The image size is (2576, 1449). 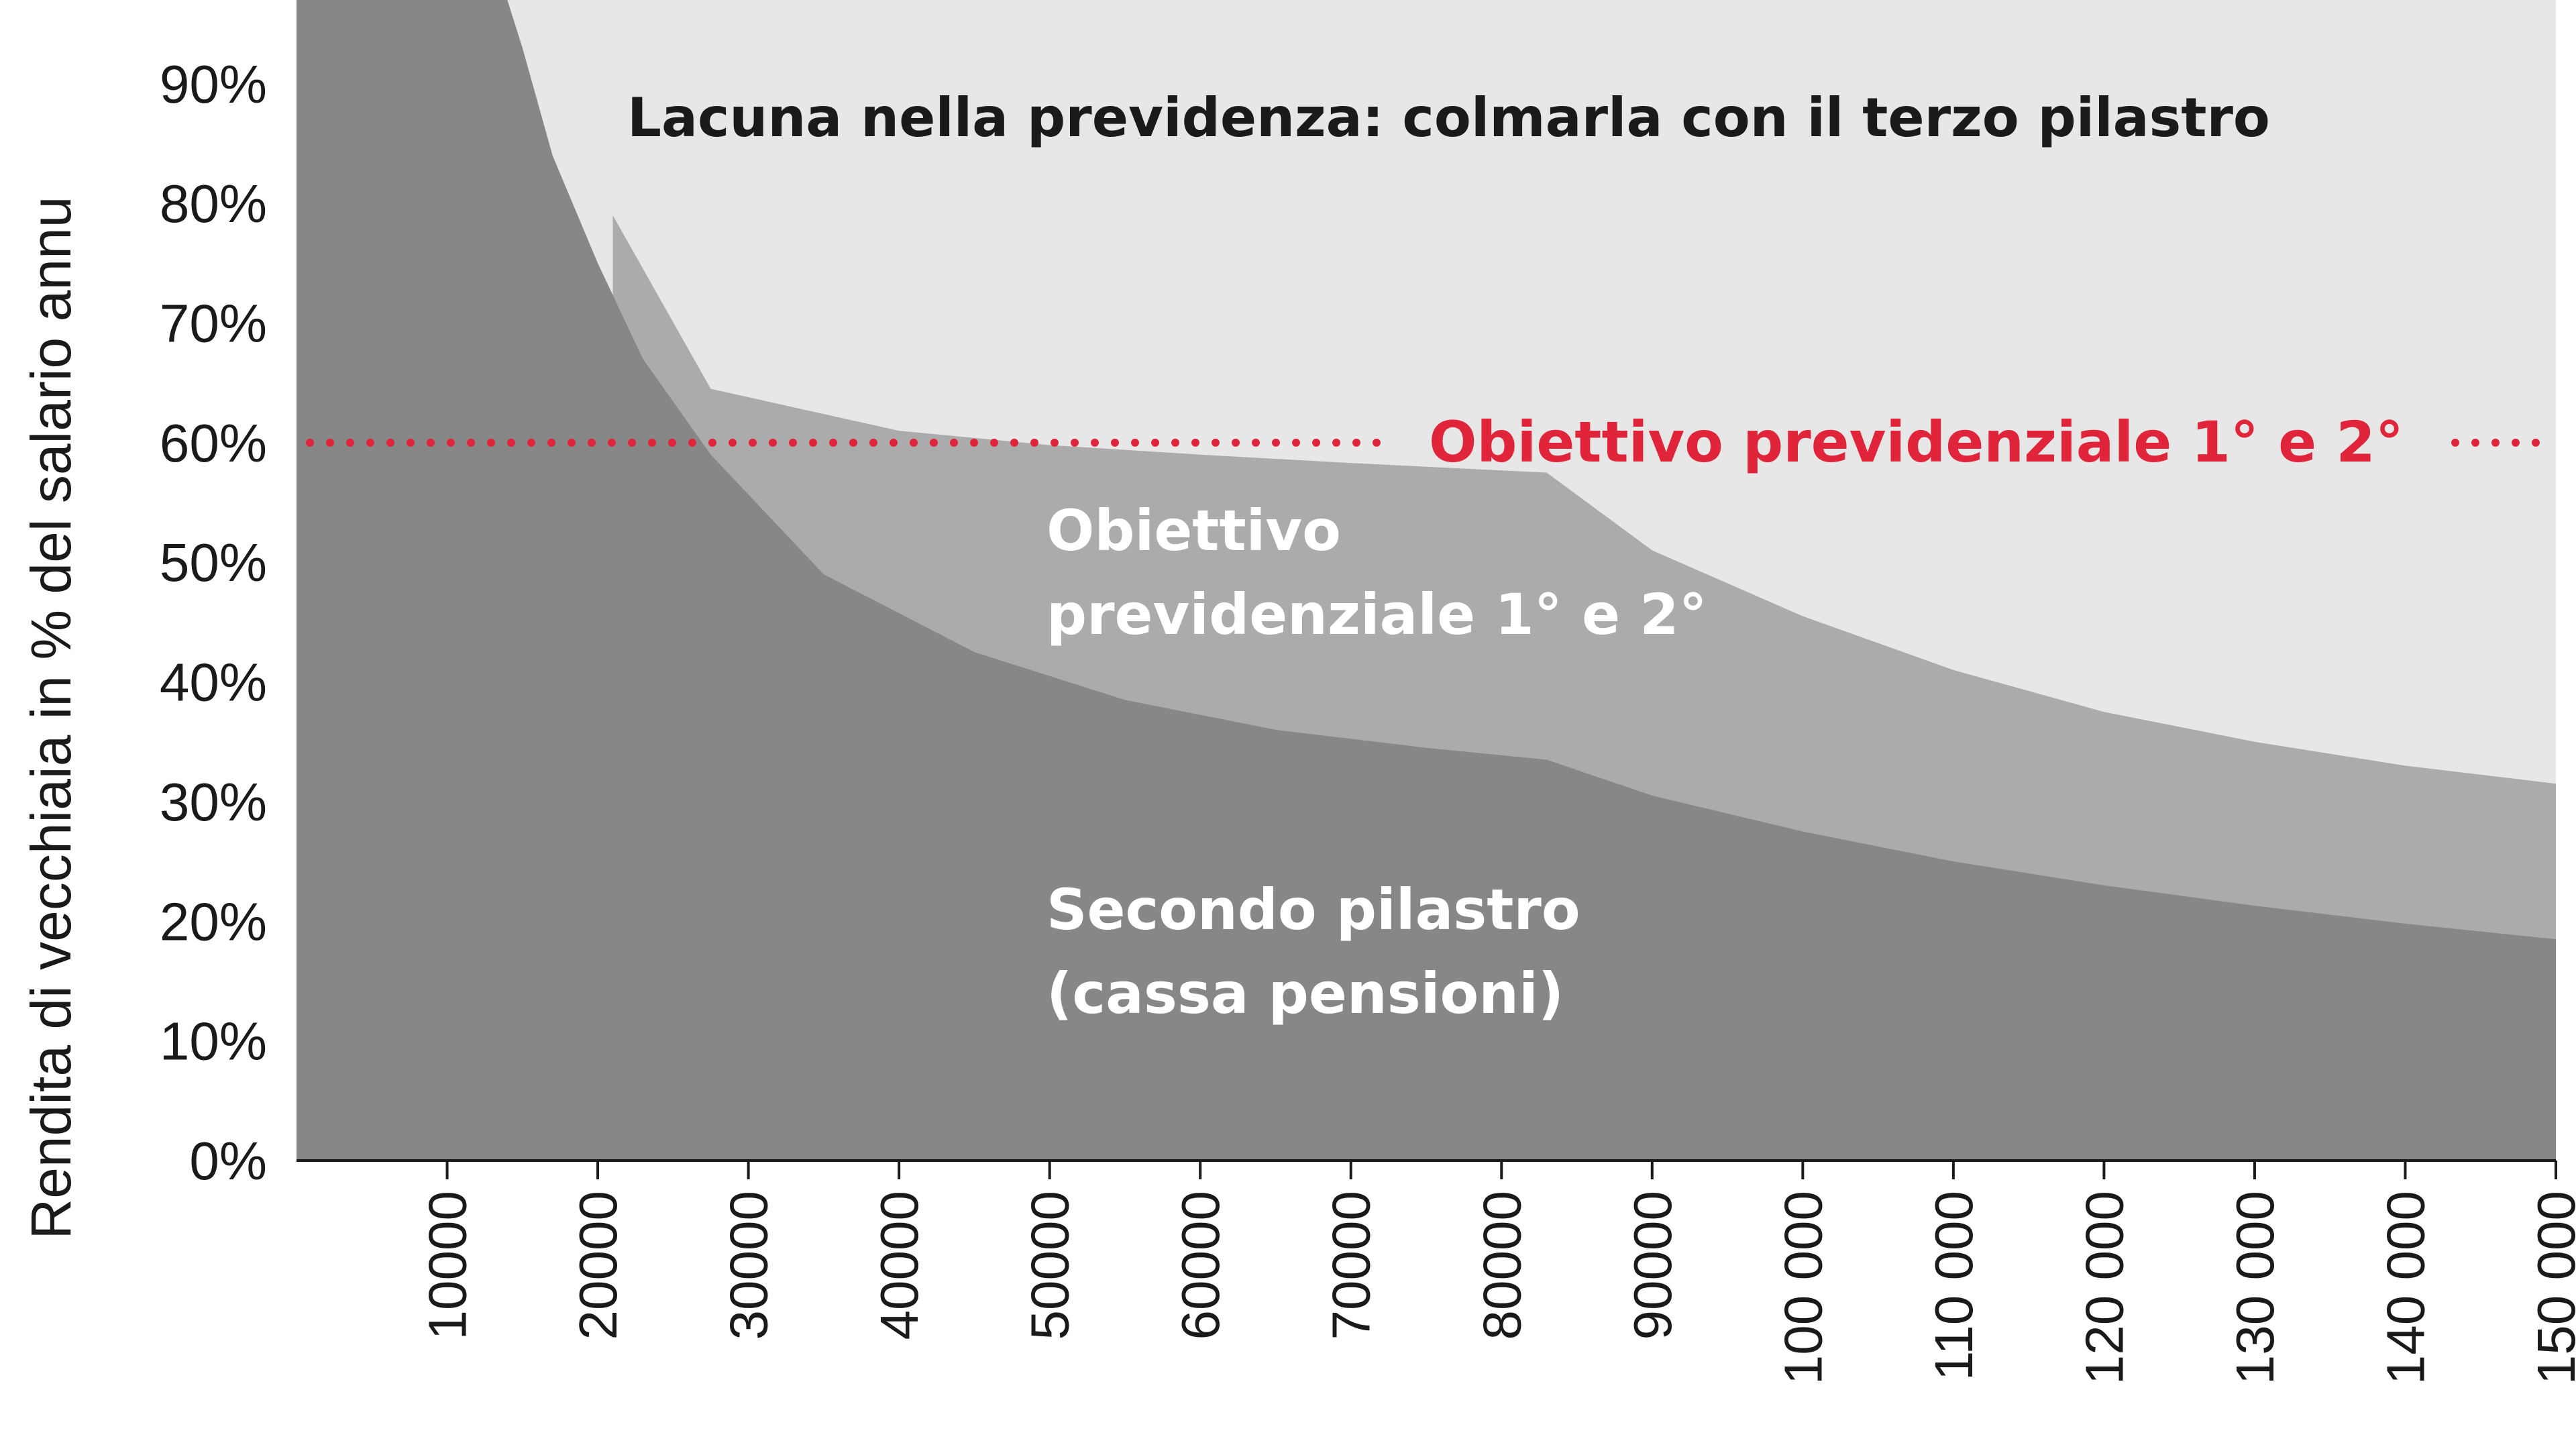 I want to click on x-tick-label: 60000, so click(x=1200, y=1265).